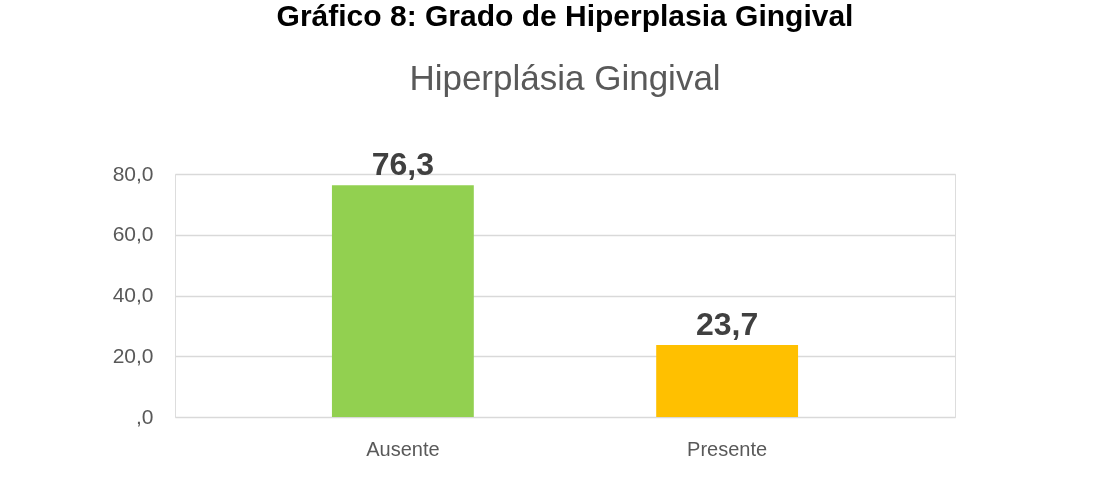 This screenshot has height=484, width=1111. What do you see at coordinates (565, 78) in the screenshot?
I see `chart-subtitle: Hiperplásia Gingival` at bounding box center [565, 78].